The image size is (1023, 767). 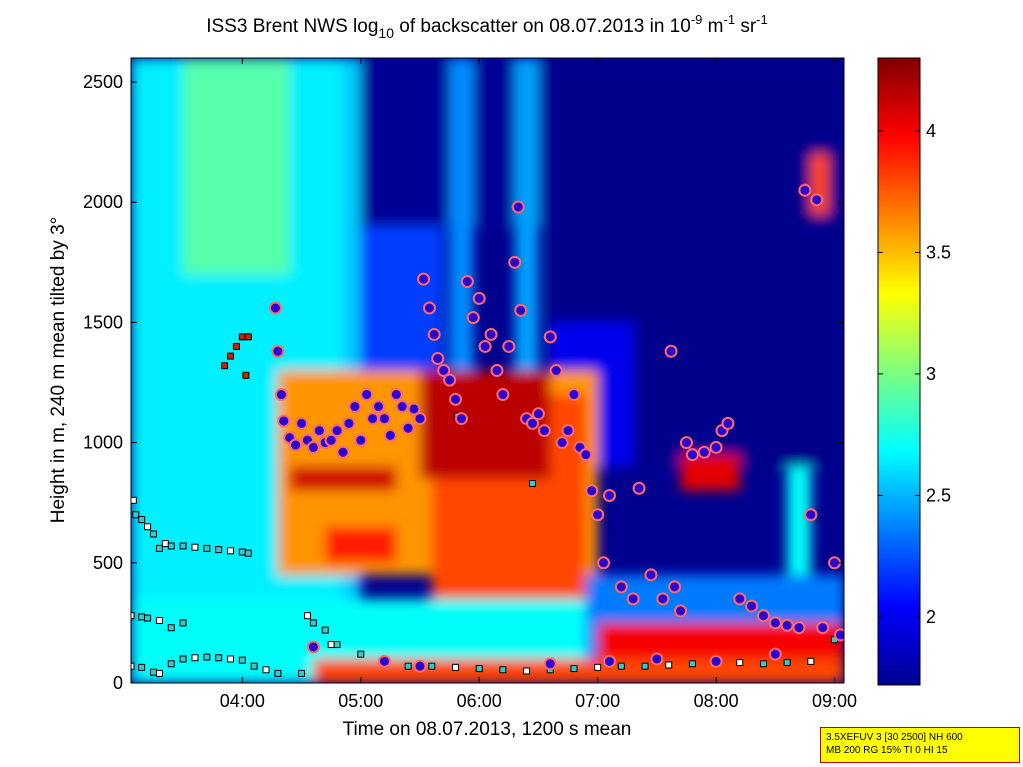 What do you see at coordinates (242, 701) in the screenshot?
I see `x-tick-label: 04:00` at bounding box center [242, 701].